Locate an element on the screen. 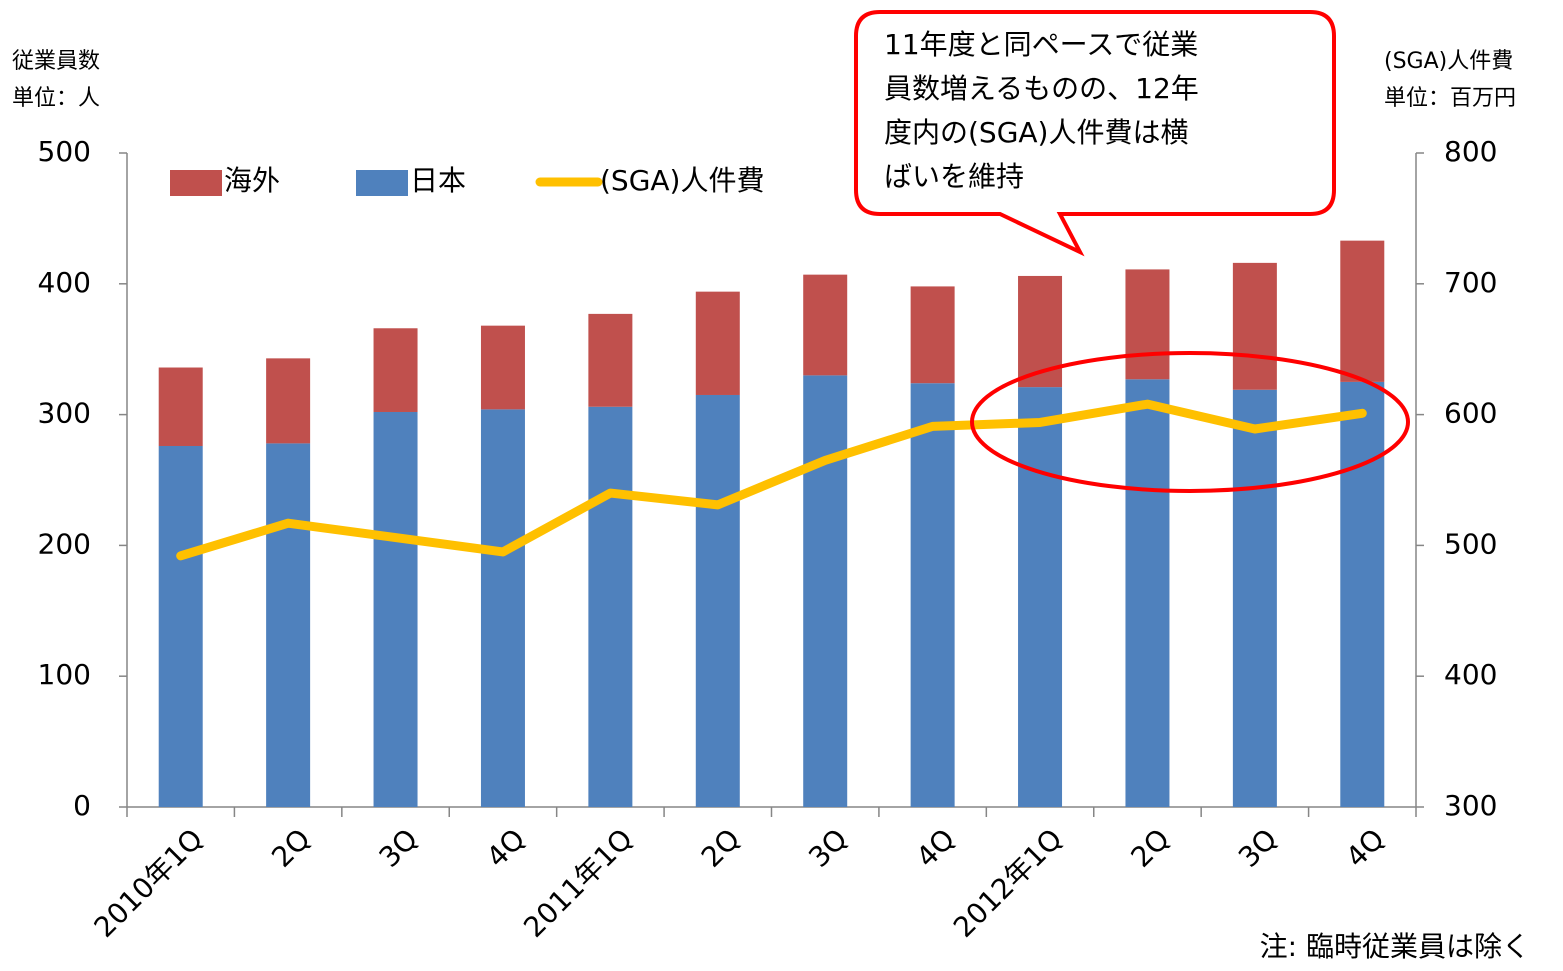 The image size is (1563, 971). y-tick-label: 500 is located at coordinates (64, 151).